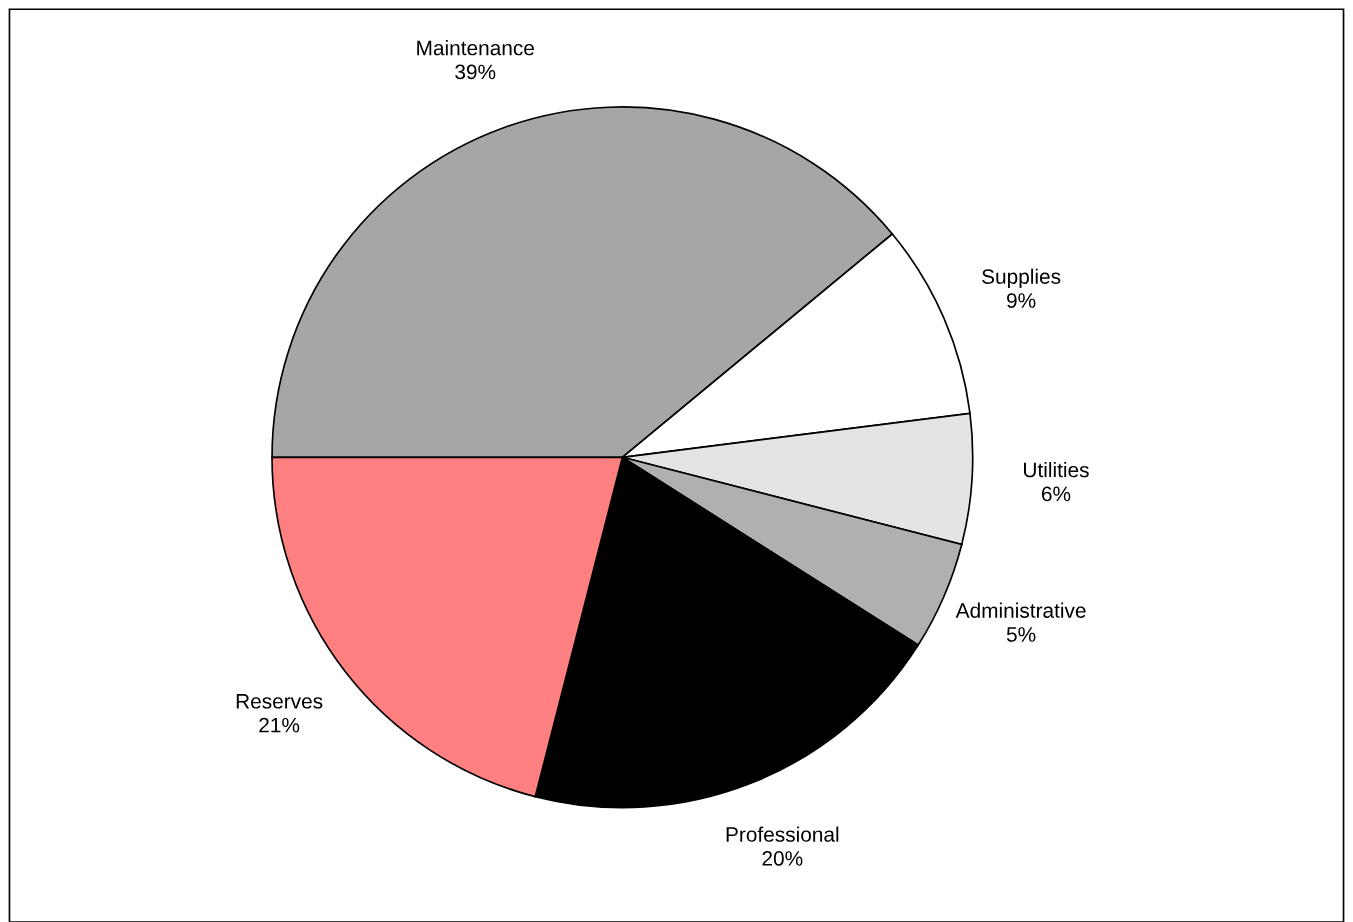 The image size is (1353, 922). What do you see at coordinates (475, 48) in the screenshot?
I see `slice-label: Maintenance` at bounding box center [475, 48].